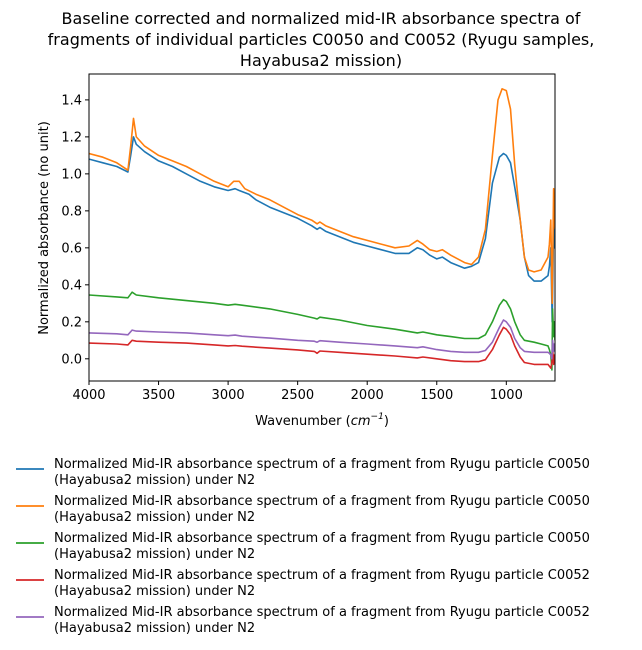  What do you see at coordinates (71, 285) in the screenshot?
I see `y-tick-label-2: 0.4` at bounding box center [71, 285].